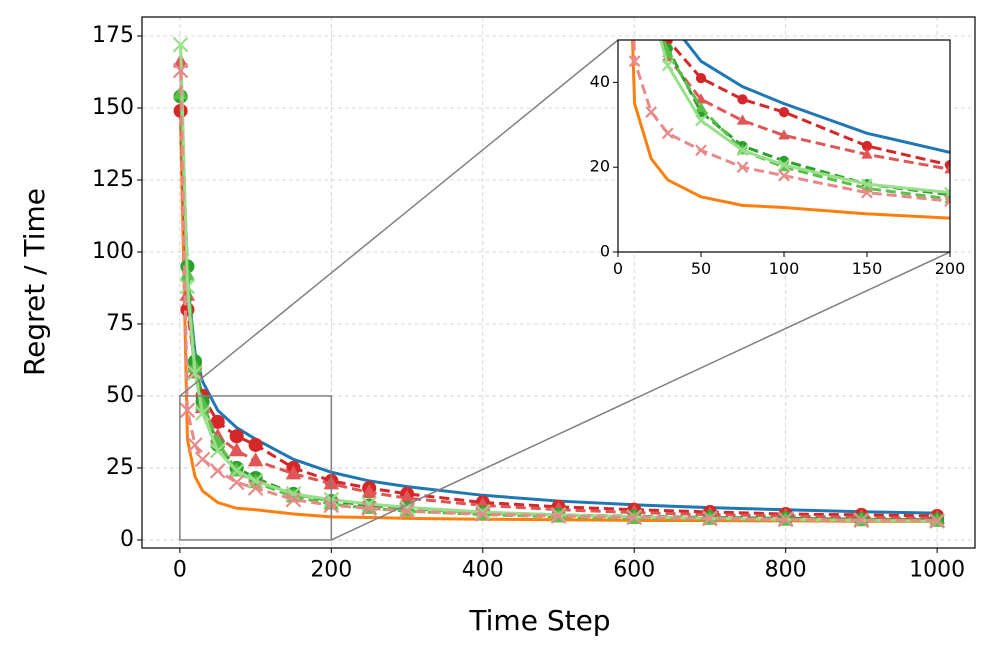 The width and height of the screenshot is (995, 663). I want to click on x-tick-label: 150, so click(867, 268).